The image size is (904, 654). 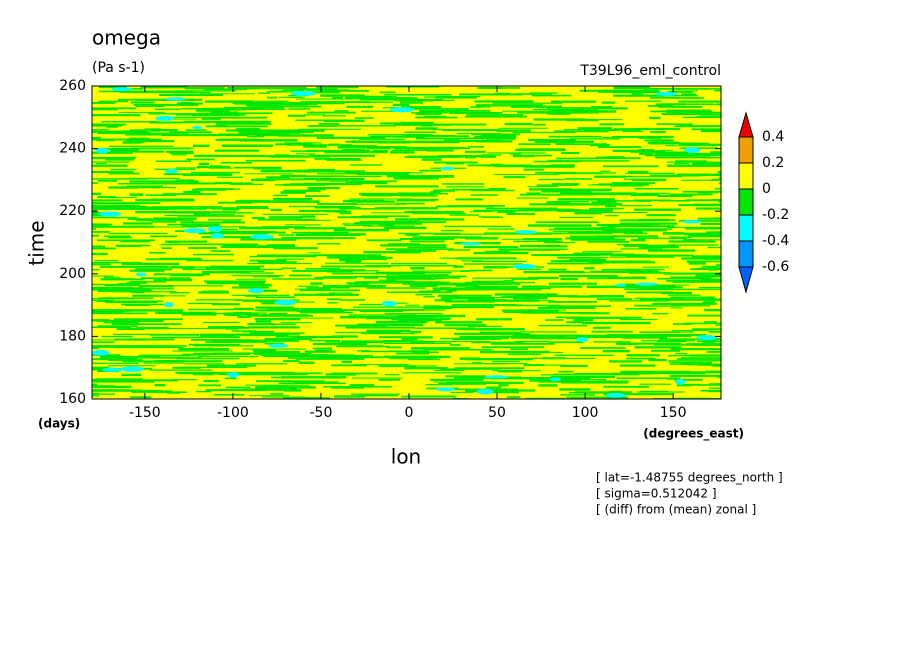 What do you see at coordinates (145, 413) in the screenshot?
I see `x-tick-label: -150` at bounding box center [145, 413].